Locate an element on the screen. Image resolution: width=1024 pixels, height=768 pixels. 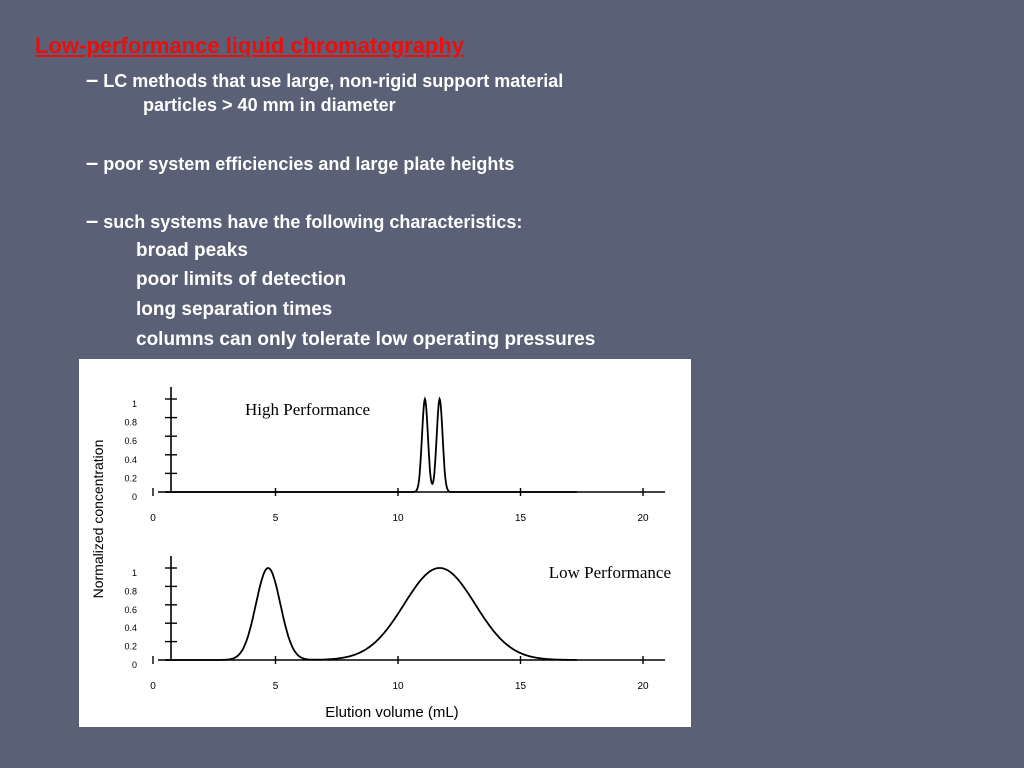
x-axis-title: Elution volume (mL) is located at coordinates (391, 712).